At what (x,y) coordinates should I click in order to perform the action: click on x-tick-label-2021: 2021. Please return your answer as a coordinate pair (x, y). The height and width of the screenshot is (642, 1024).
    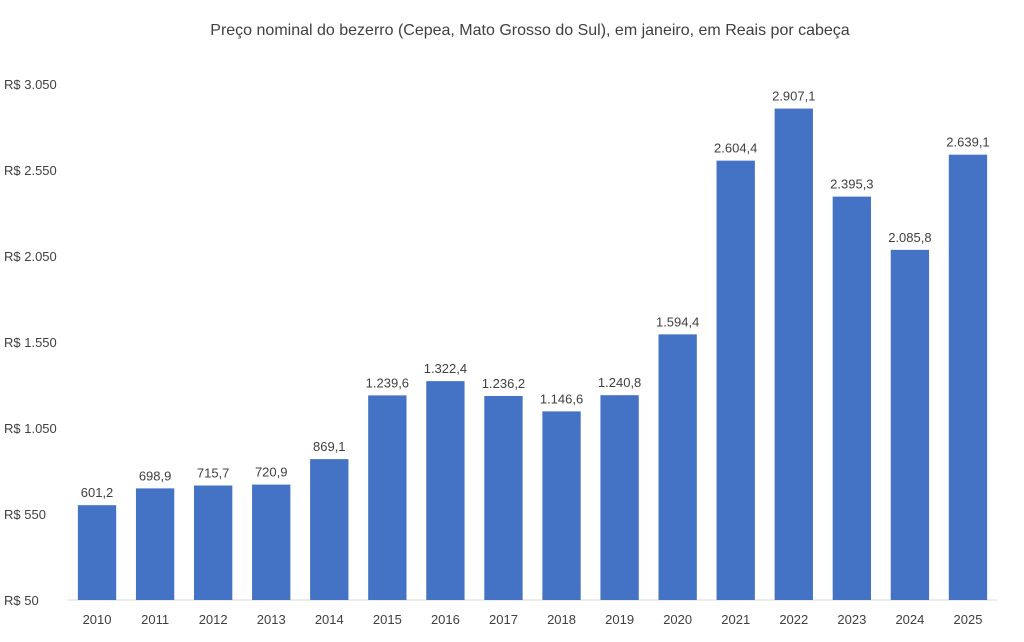
    Looking at the image, I should click on (735, 619).